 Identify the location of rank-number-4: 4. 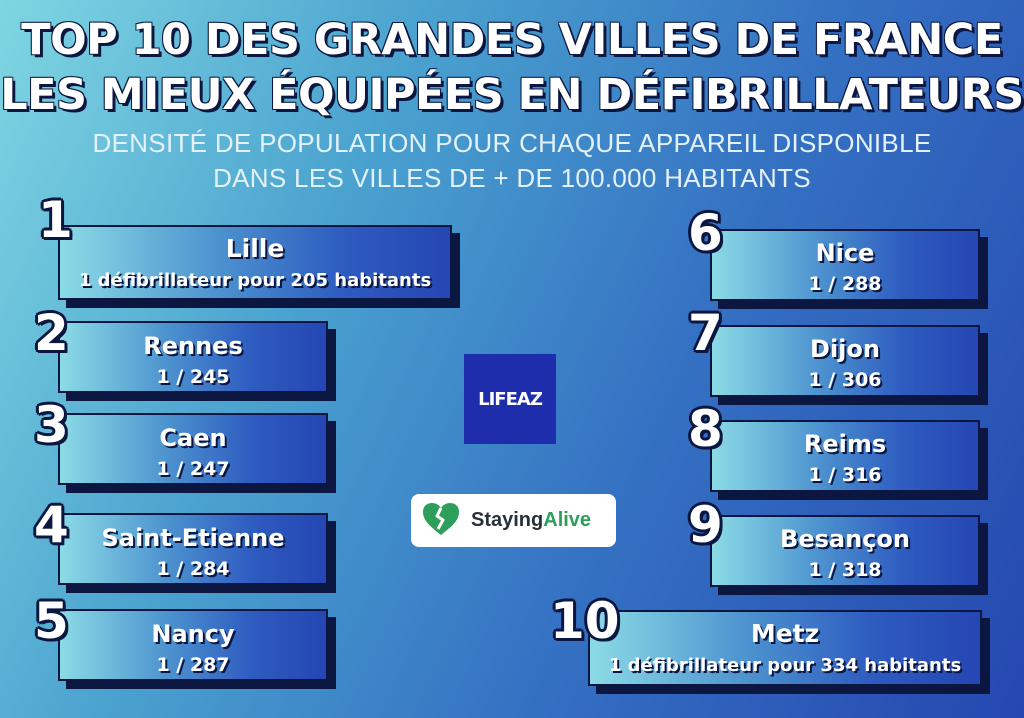
(51, 525).